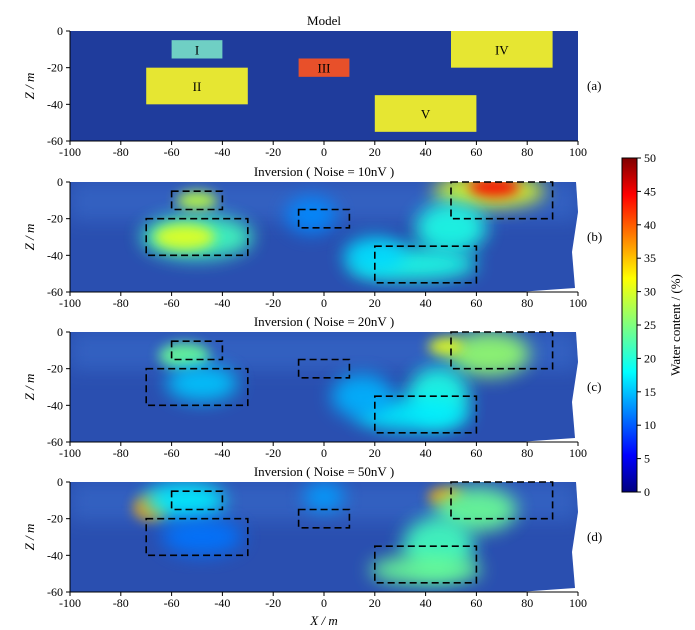 The image size is (695, 630). Describe the element at coordinates (121, 453) in the screenshot. I see `x-tick-label-c: -80` at that location.